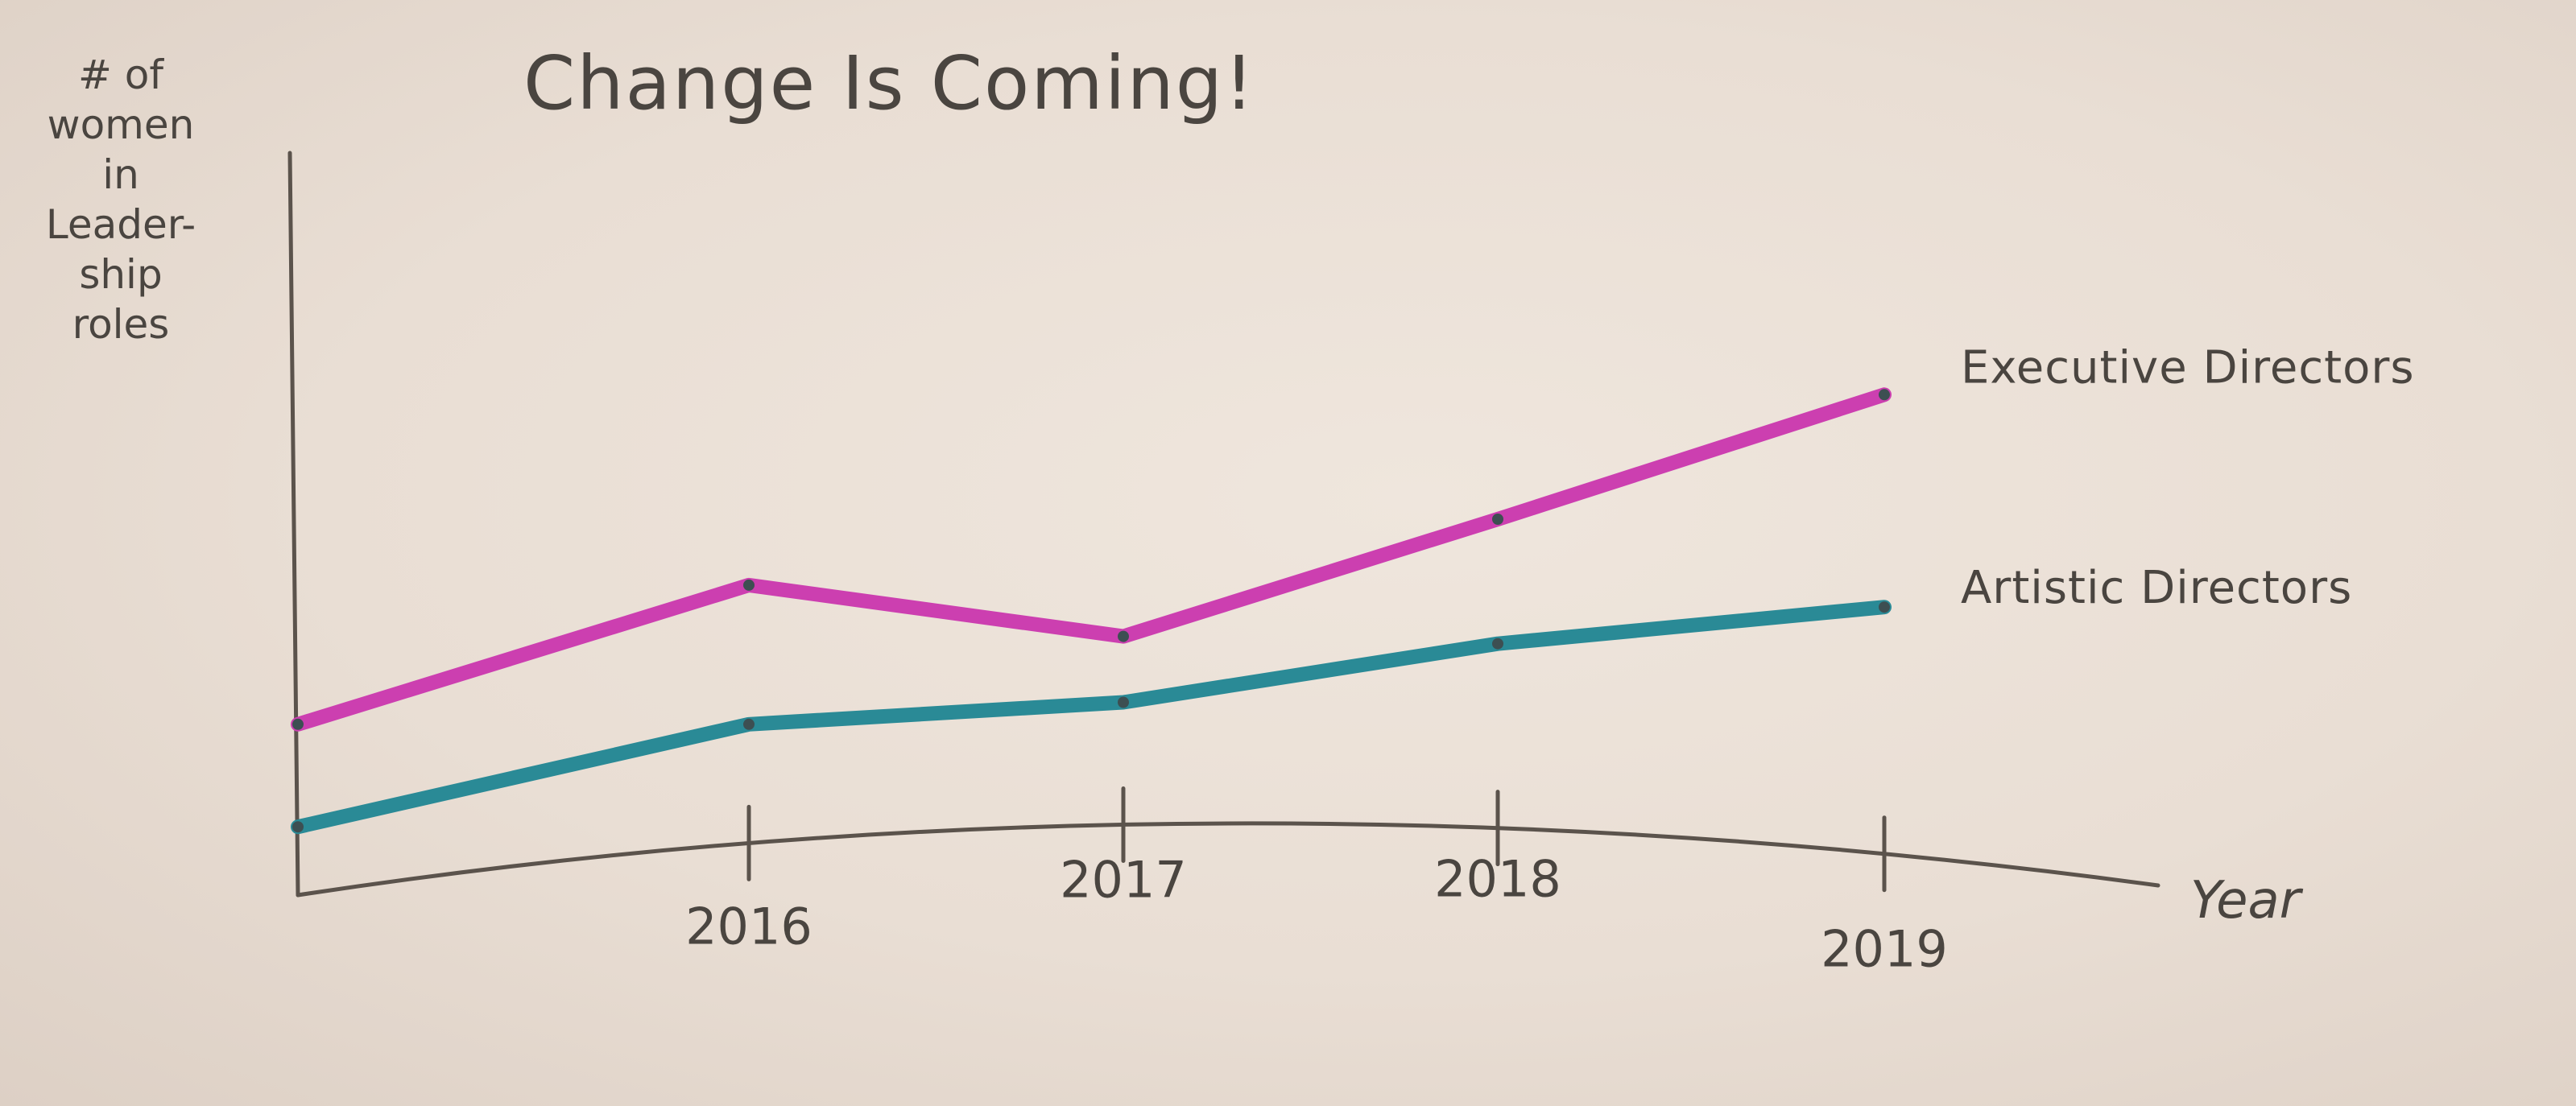  What do you see at coordinates (121, 324) in the screenshot?
I see `y-axis-label-line: roles` at bounding box center [121, 324].